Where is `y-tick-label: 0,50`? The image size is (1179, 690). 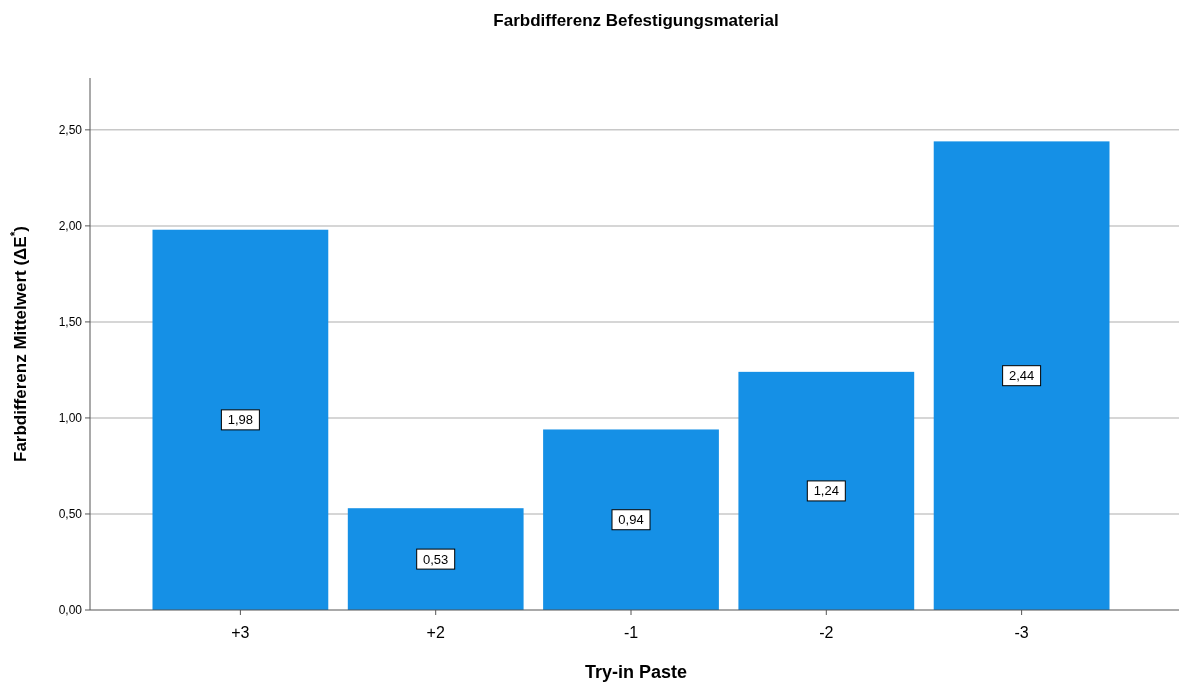 y-tick-label: 0,50 is located at coordinates (70, 514).